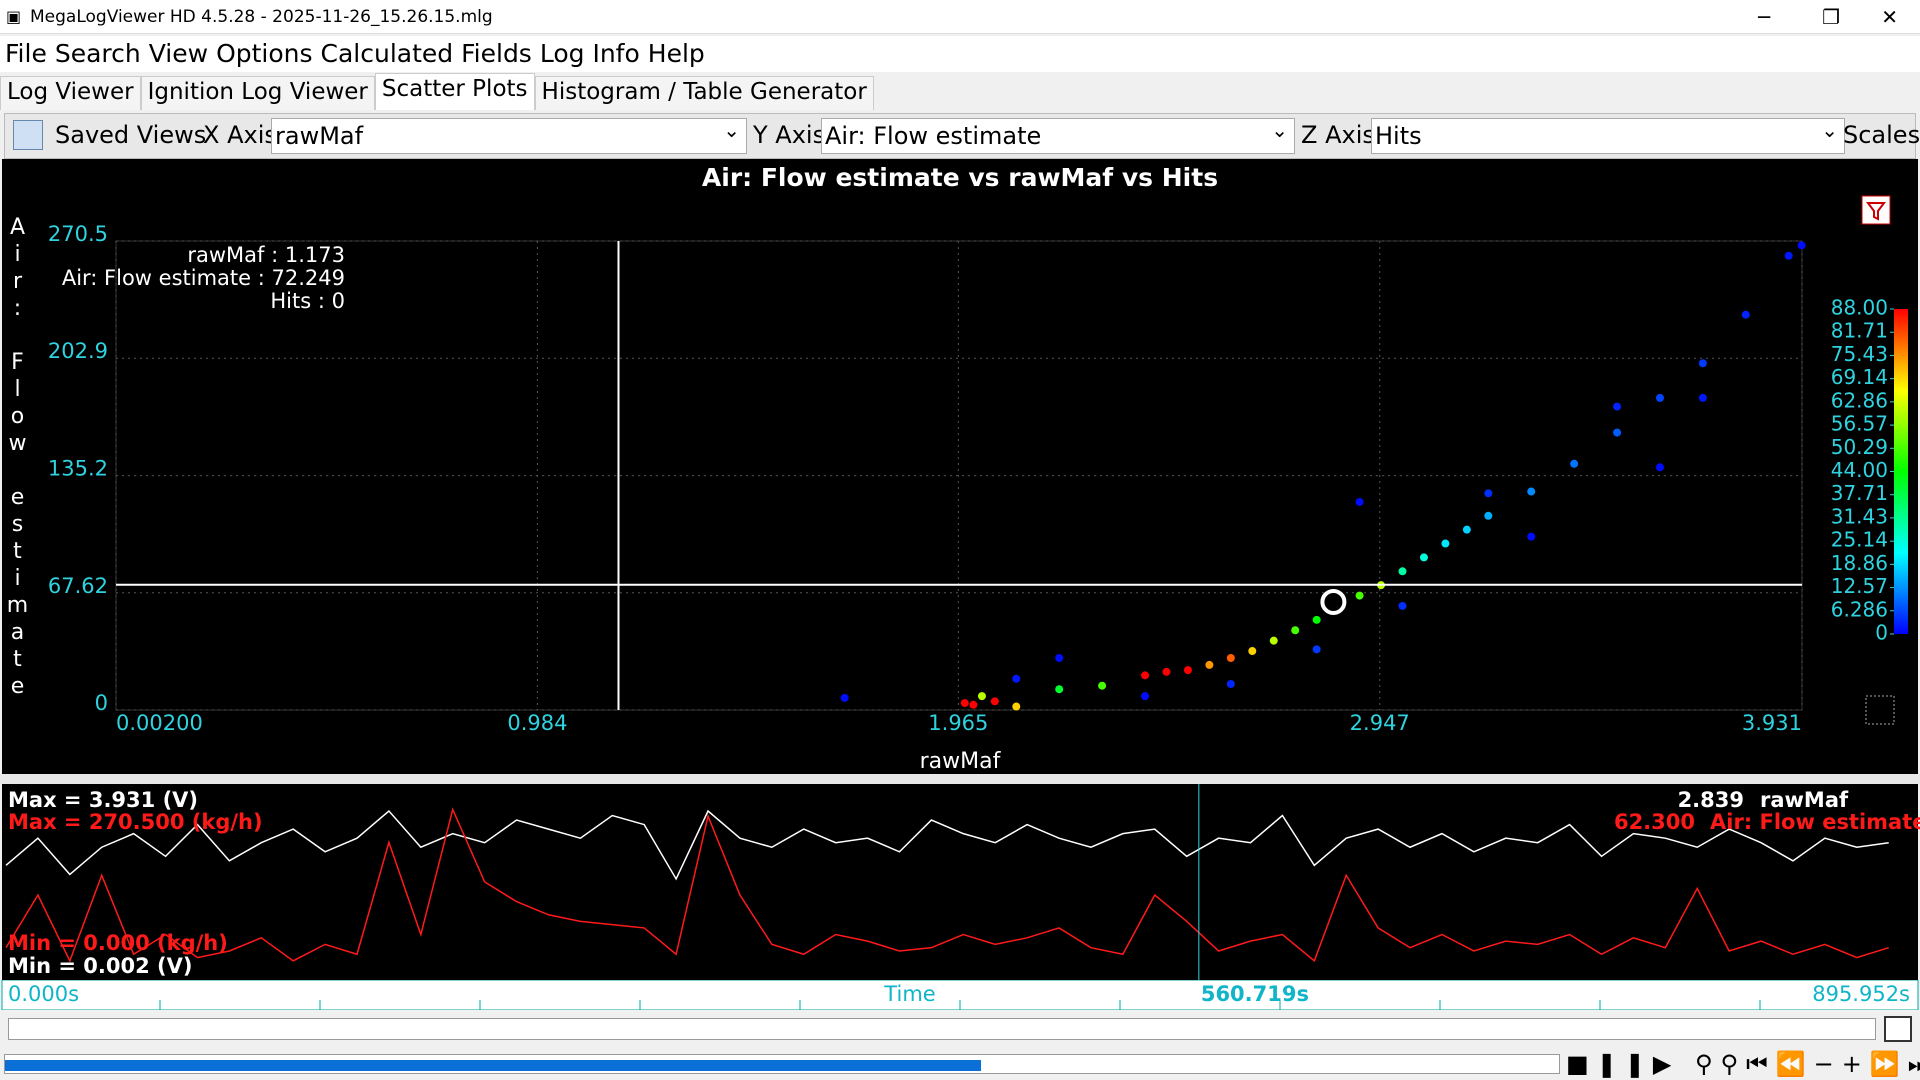 The height and width of the screenshot is (1080, 1920). What do you see at coordinates (1342, 135) in the screenshot?
I see `z-axis-label: Z Axis:` at bounding box center [1342, 135].